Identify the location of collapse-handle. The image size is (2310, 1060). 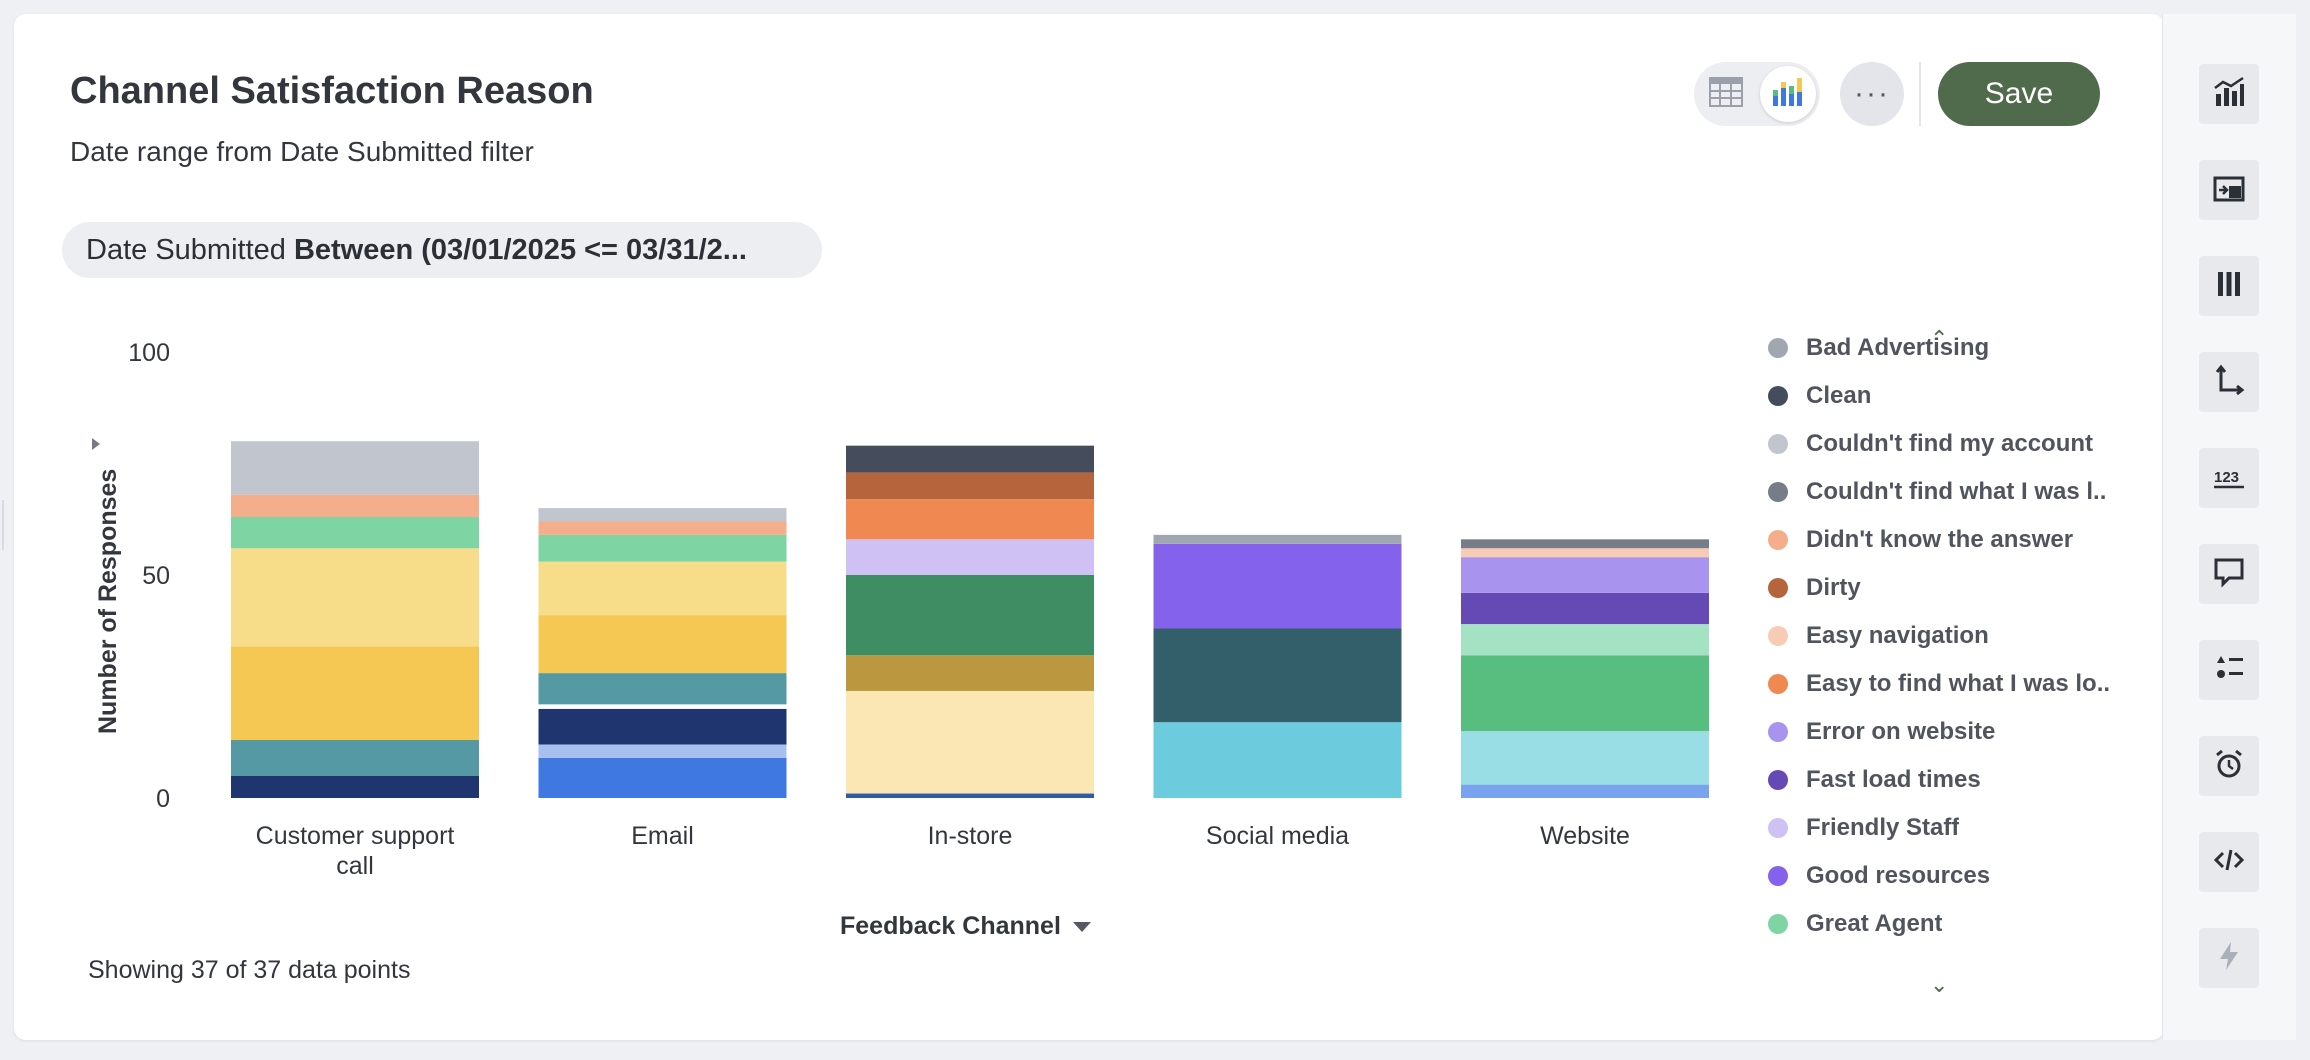
(2, 525).